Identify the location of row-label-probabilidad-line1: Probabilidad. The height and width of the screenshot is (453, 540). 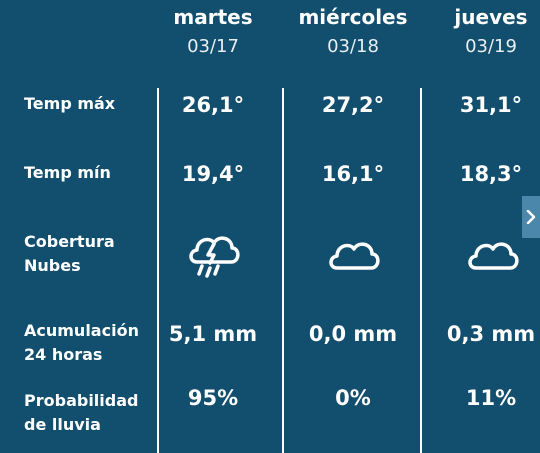
(81, 400).